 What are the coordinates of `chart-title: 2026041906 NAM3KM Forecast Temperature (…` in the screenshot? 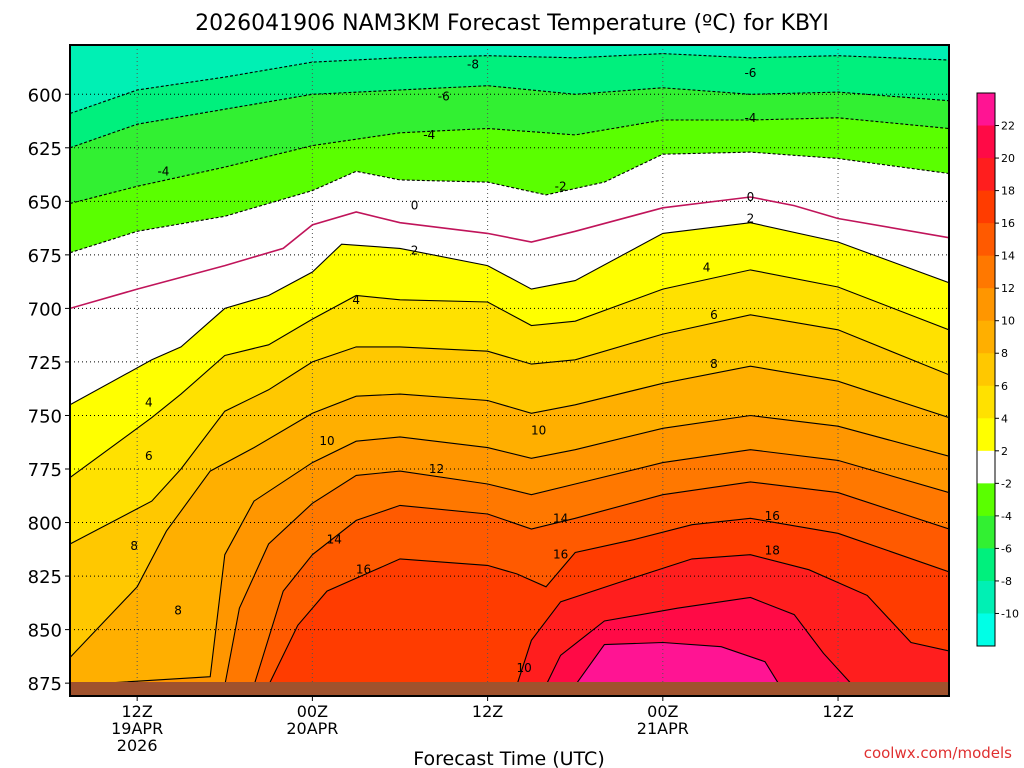 It's located at (512, 23).